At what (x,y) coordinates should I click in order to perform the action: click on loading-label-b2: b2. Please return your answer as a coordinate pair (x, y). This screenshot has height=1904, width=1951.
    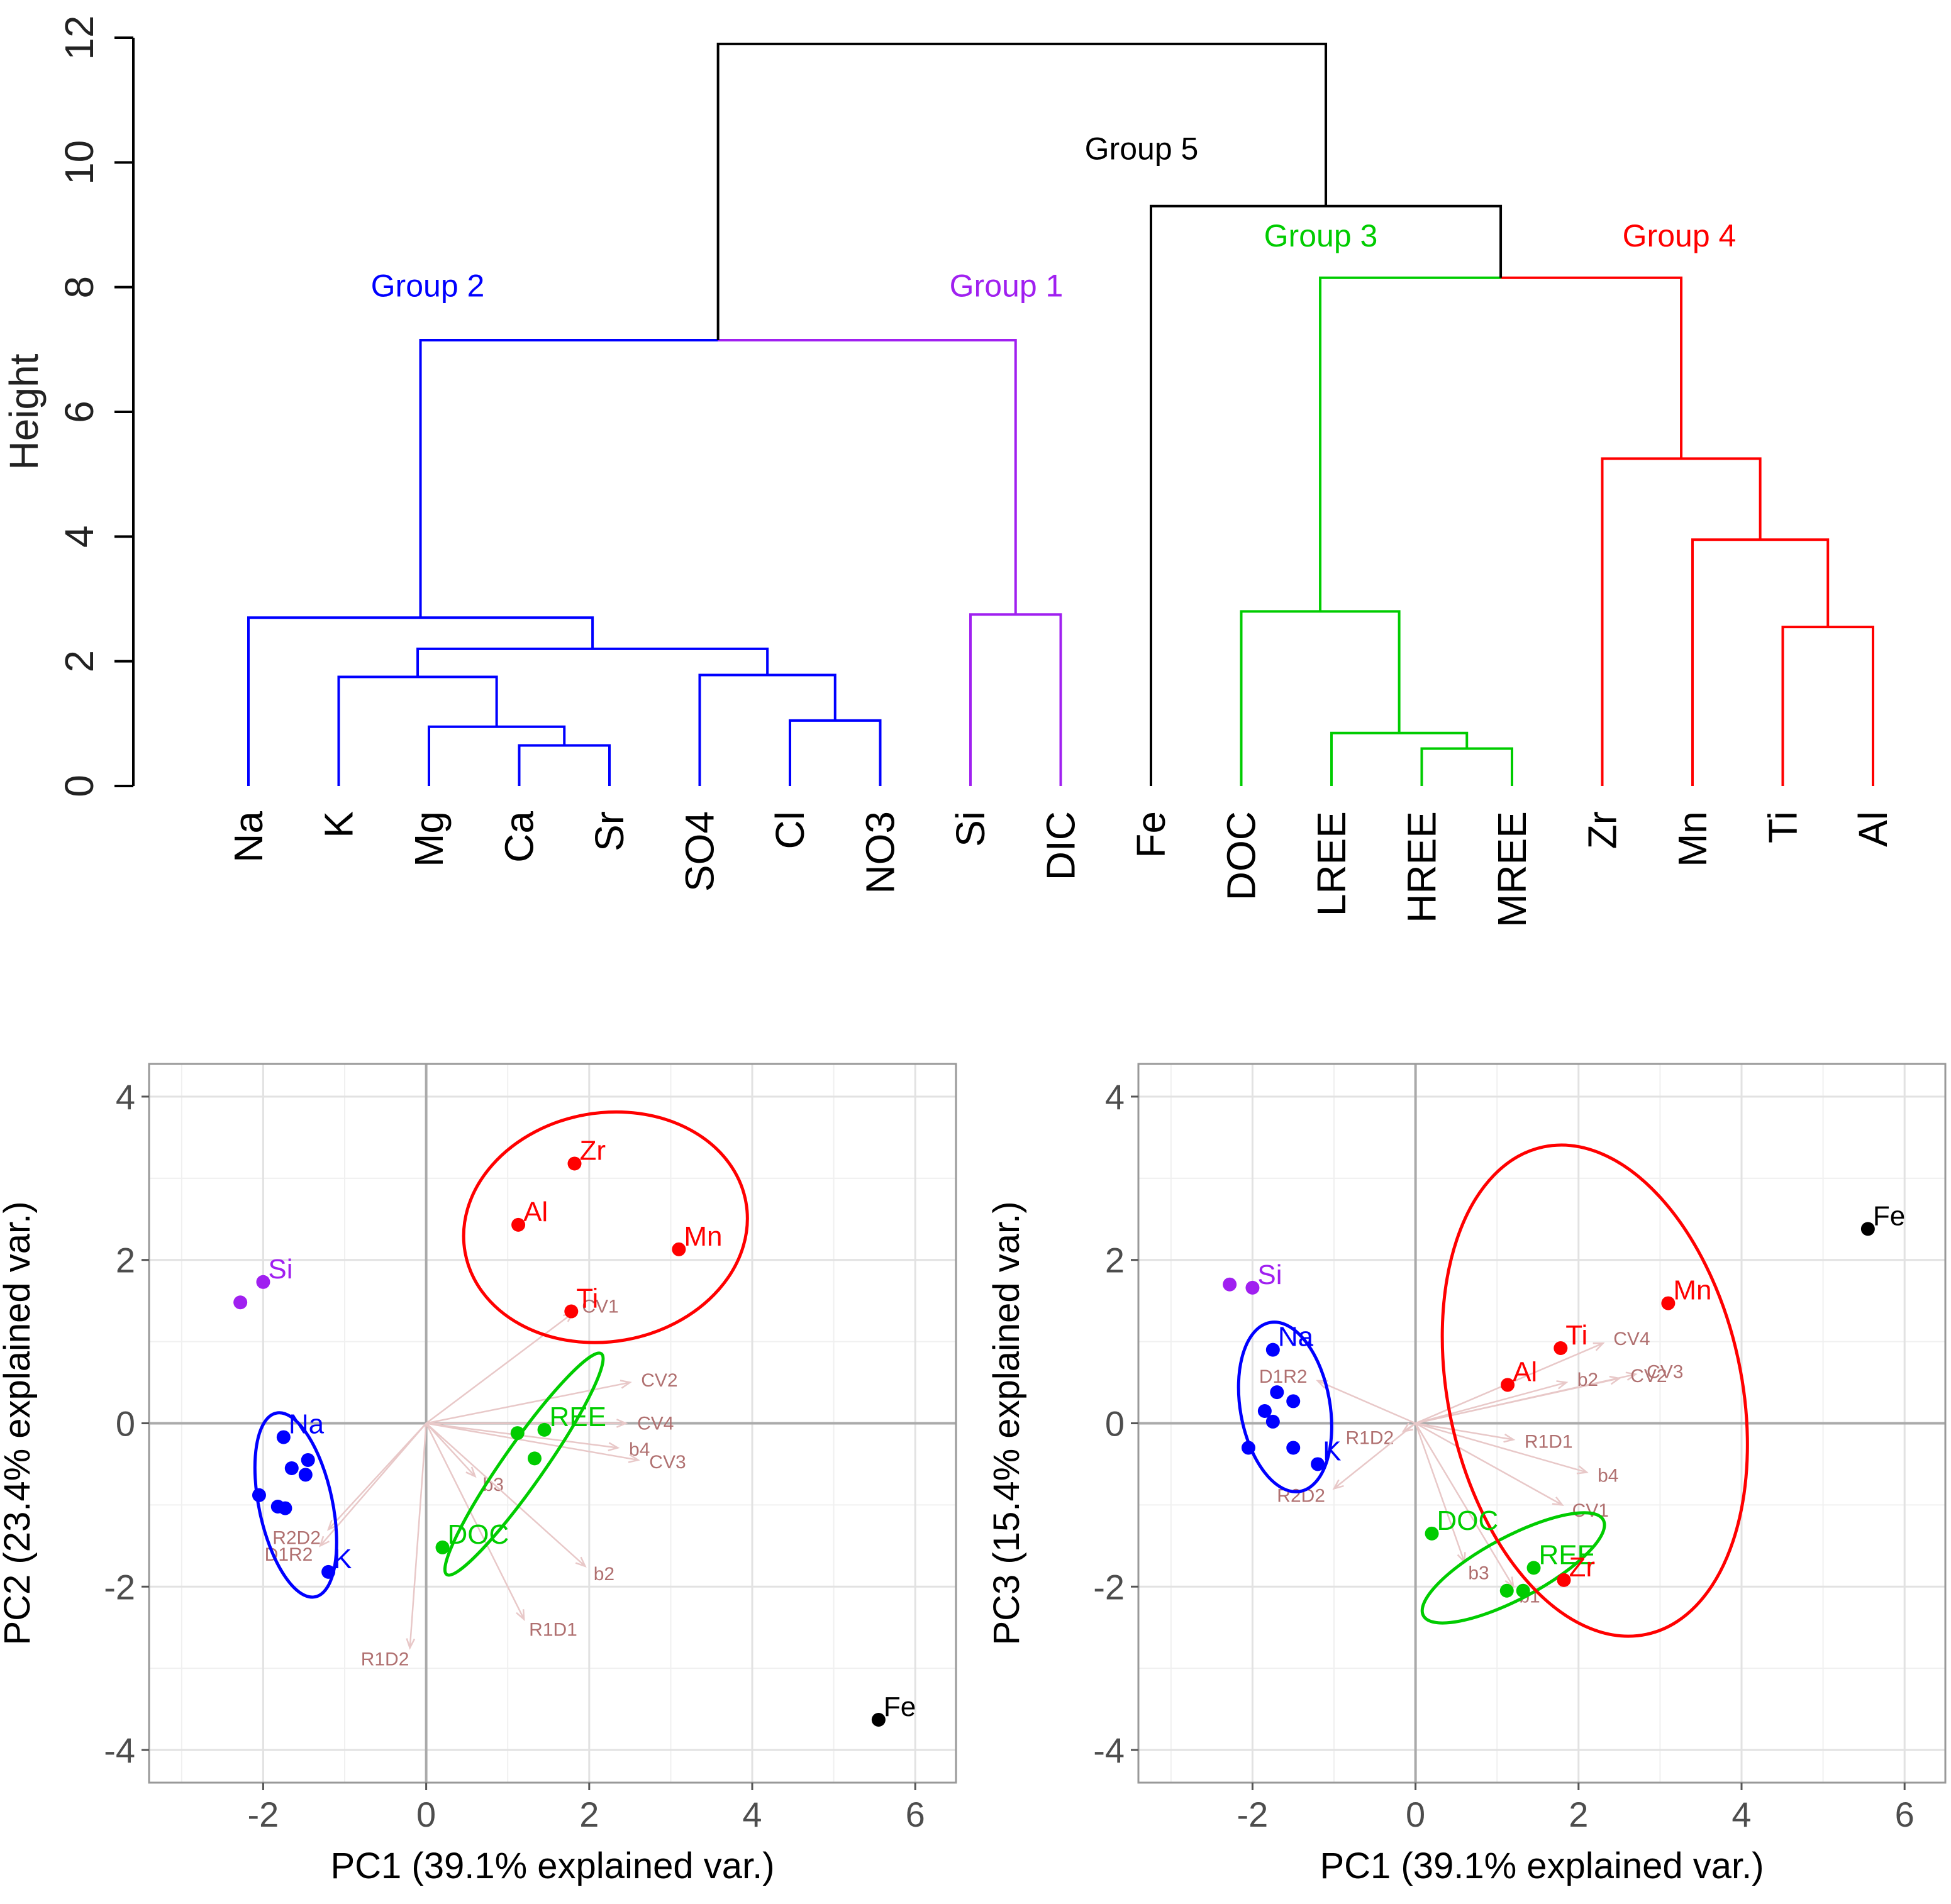
    Looking at the image, I should click on (1587, 1380).